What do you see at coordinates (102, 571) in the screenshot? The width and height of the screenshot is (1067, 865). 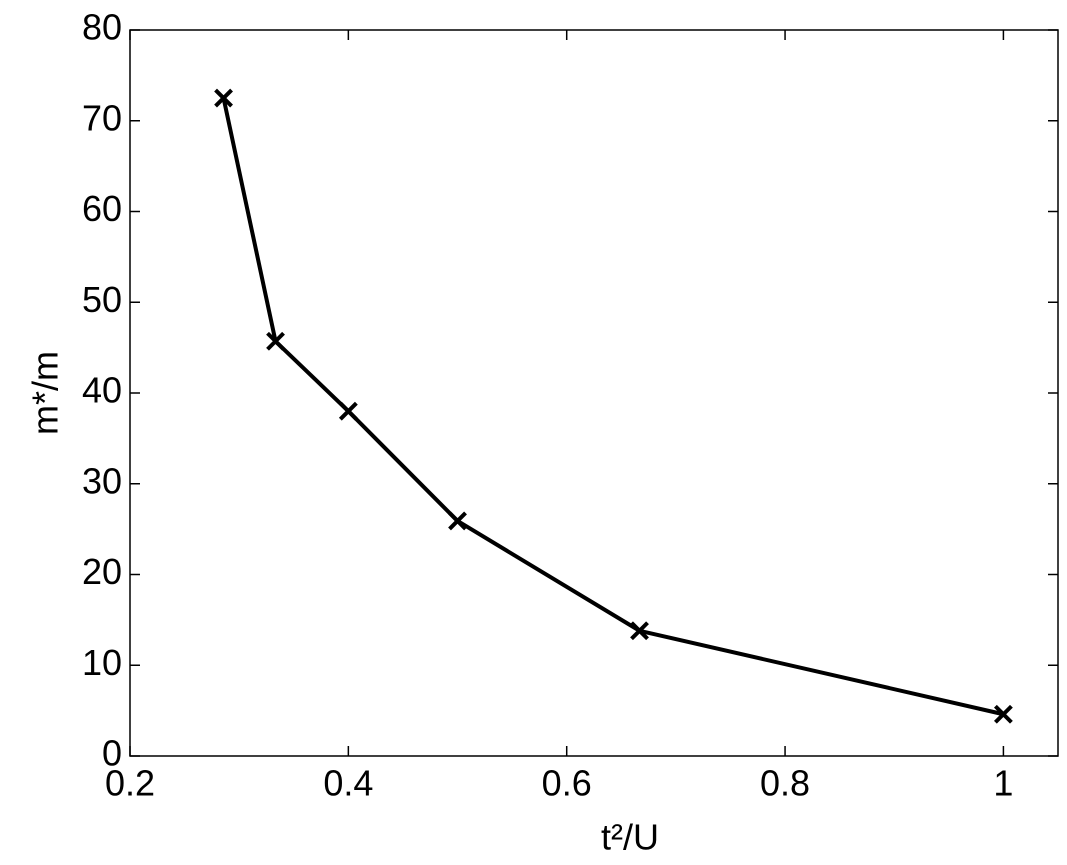 I see `y-tick-label: 20` at bounding box center [102, 571].